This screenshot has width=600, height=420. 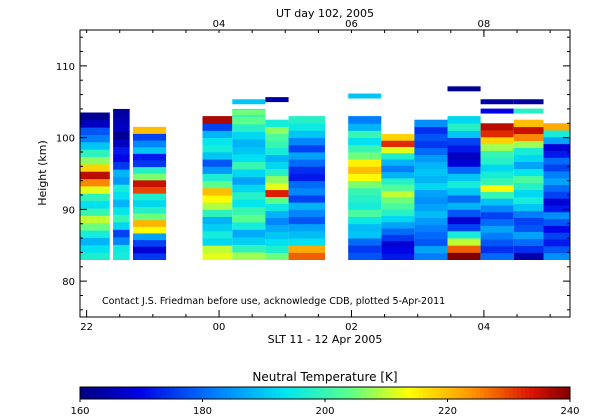 I want to click on y-axis-label: Height (km), so click(x=42, y=173).